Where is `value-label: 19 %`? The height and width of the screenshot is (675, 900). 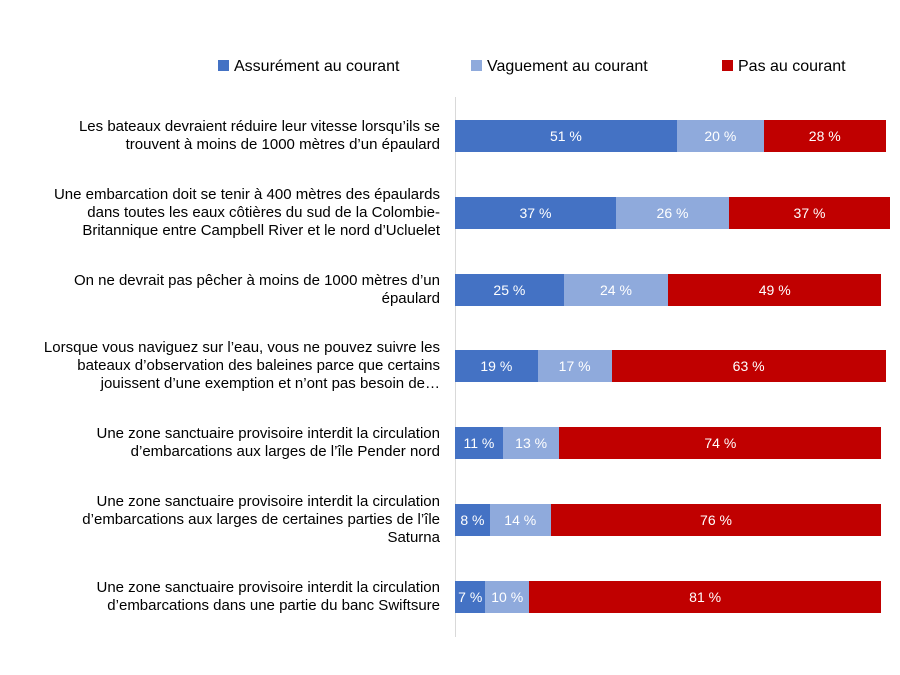 value-label: 19 % is located at coordinates (496, 366).